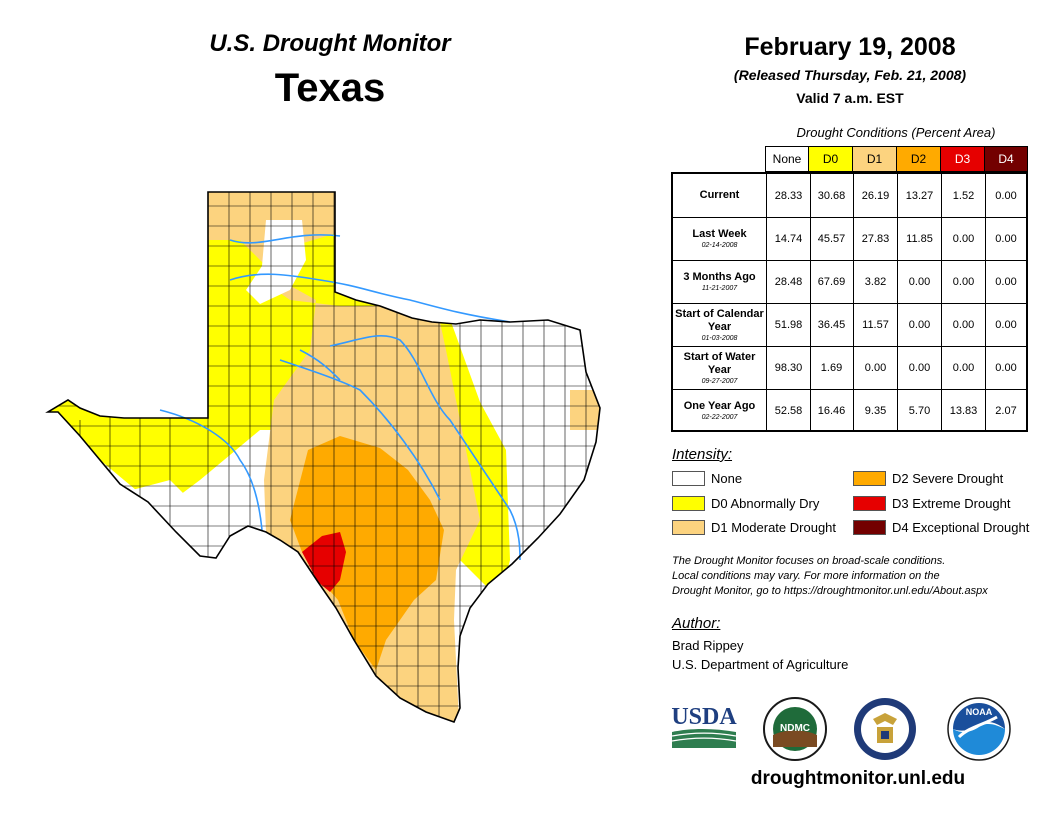 The width and height of the screenshot is (1056, 816). Describe the element at coordinates (876, 239) in the screenshot. I see `table-cell: 27.83` at that location.